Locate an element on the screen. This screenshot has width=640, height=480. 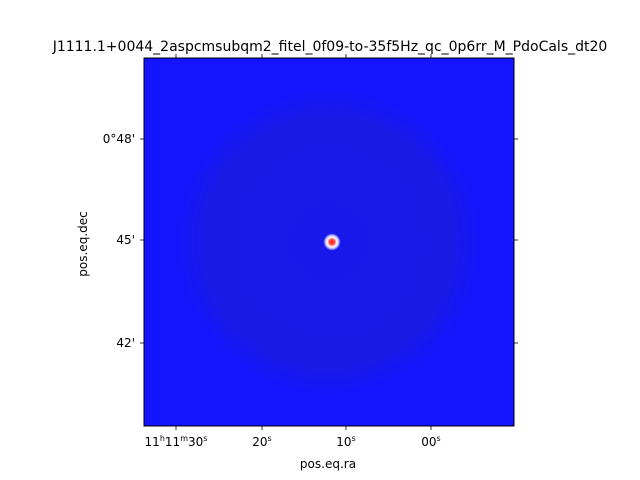
x-tick-label: 20s is located at coordinates (261, 441).